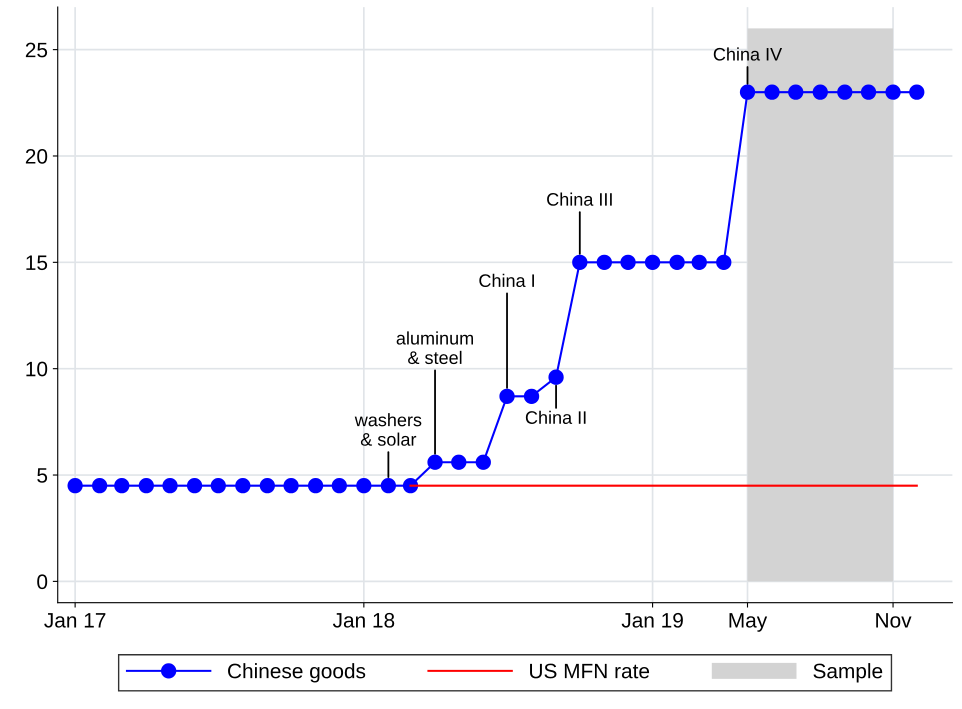  Describe the element at coordinates (388, 429) in the screenshot. I see `annotation: washers & solar` at that location.